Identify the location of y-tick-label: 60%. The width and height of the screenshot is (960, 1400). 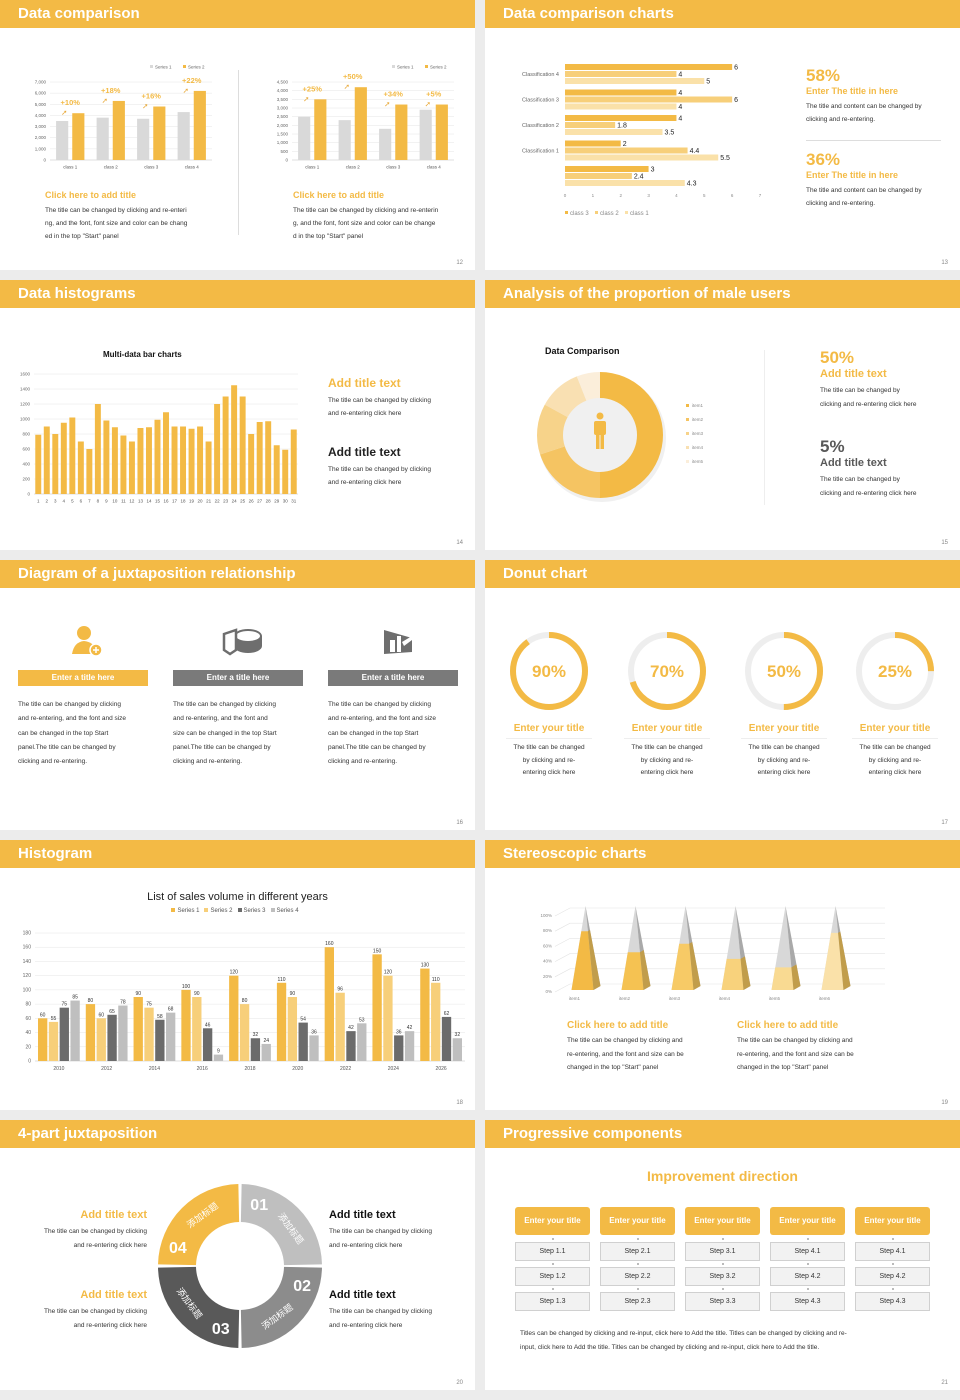
(547, 945).